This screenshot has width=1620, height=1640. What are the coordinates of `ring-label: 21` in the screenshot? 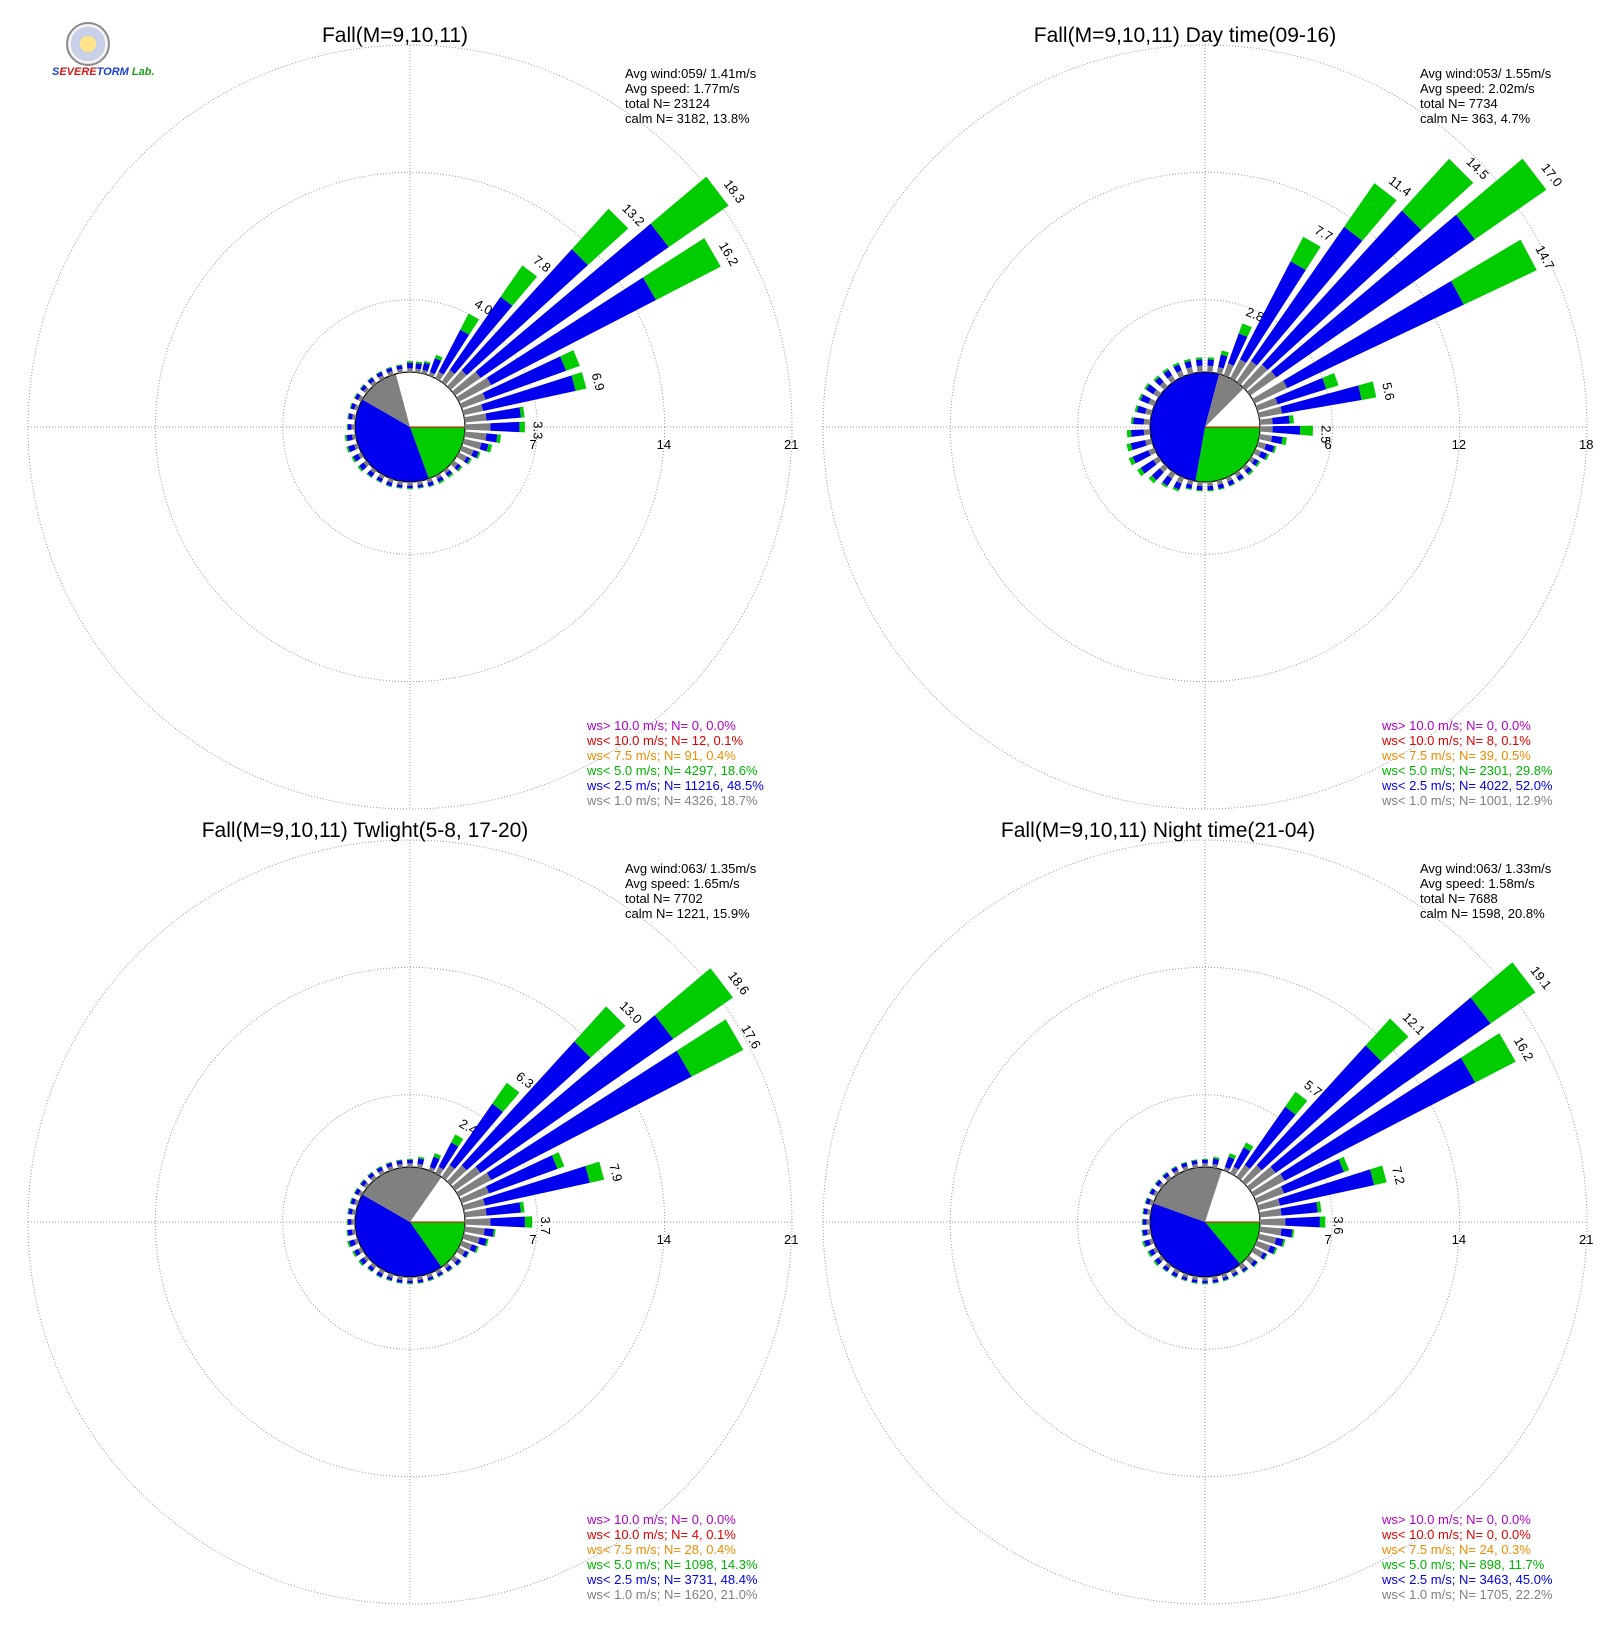 It's located at (791, 1239).